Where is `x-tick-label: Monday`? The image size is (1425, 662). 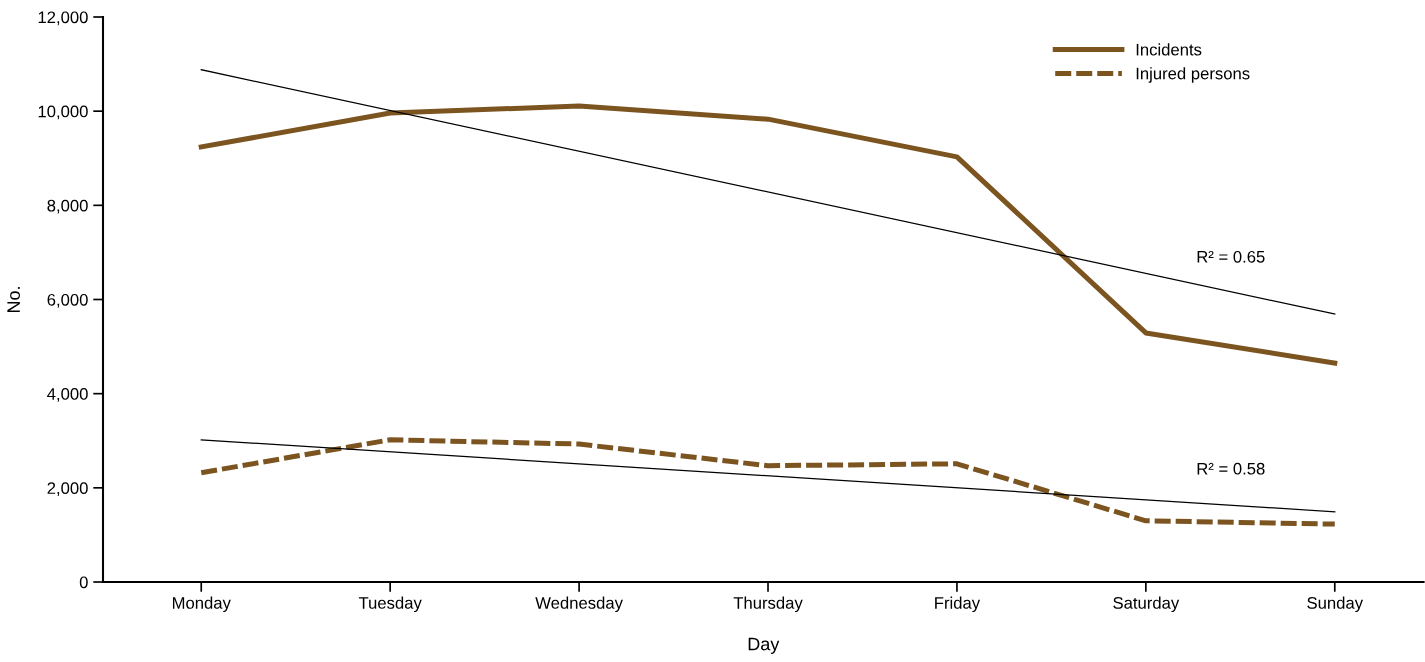
x-tick-label: Monday is located at coordinates (201, 604).